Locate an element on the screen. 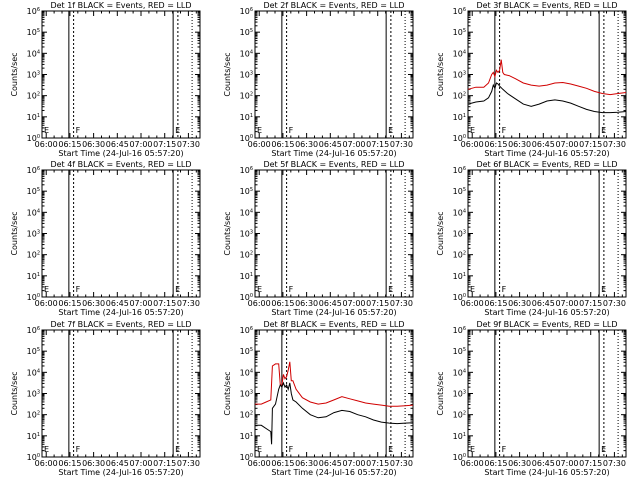 The width and height of the screenshot is (640, 480). y-tick-label: 104 is located at coordinates (246, 53).